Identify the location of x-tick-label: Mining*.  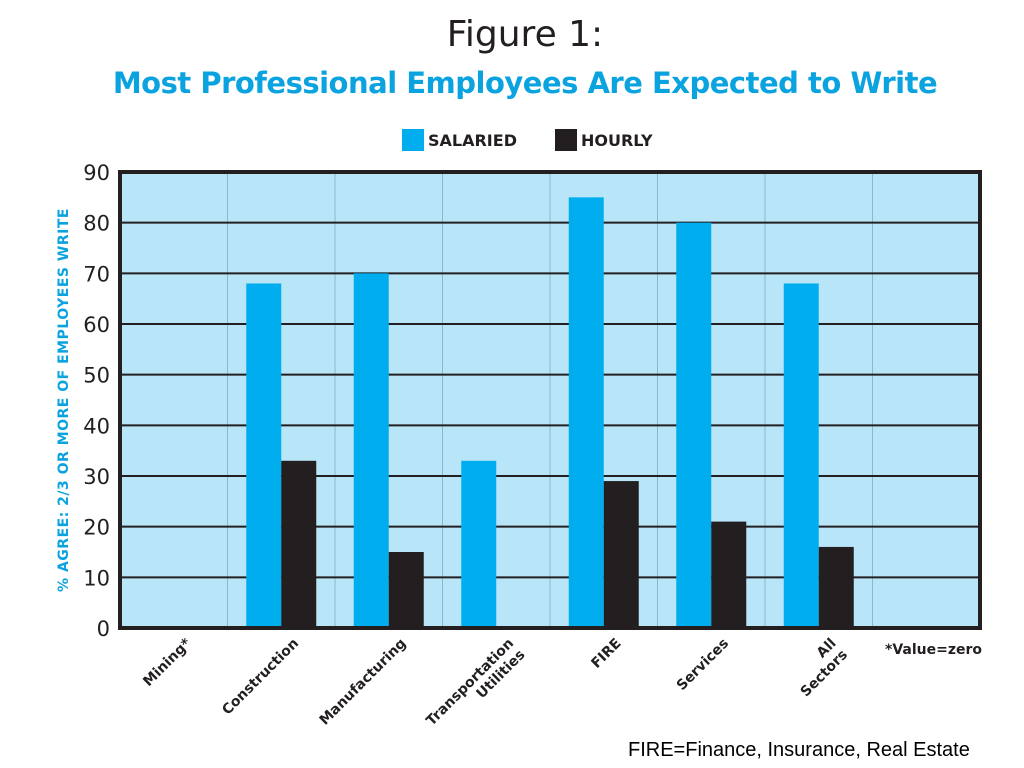
(167, 662).